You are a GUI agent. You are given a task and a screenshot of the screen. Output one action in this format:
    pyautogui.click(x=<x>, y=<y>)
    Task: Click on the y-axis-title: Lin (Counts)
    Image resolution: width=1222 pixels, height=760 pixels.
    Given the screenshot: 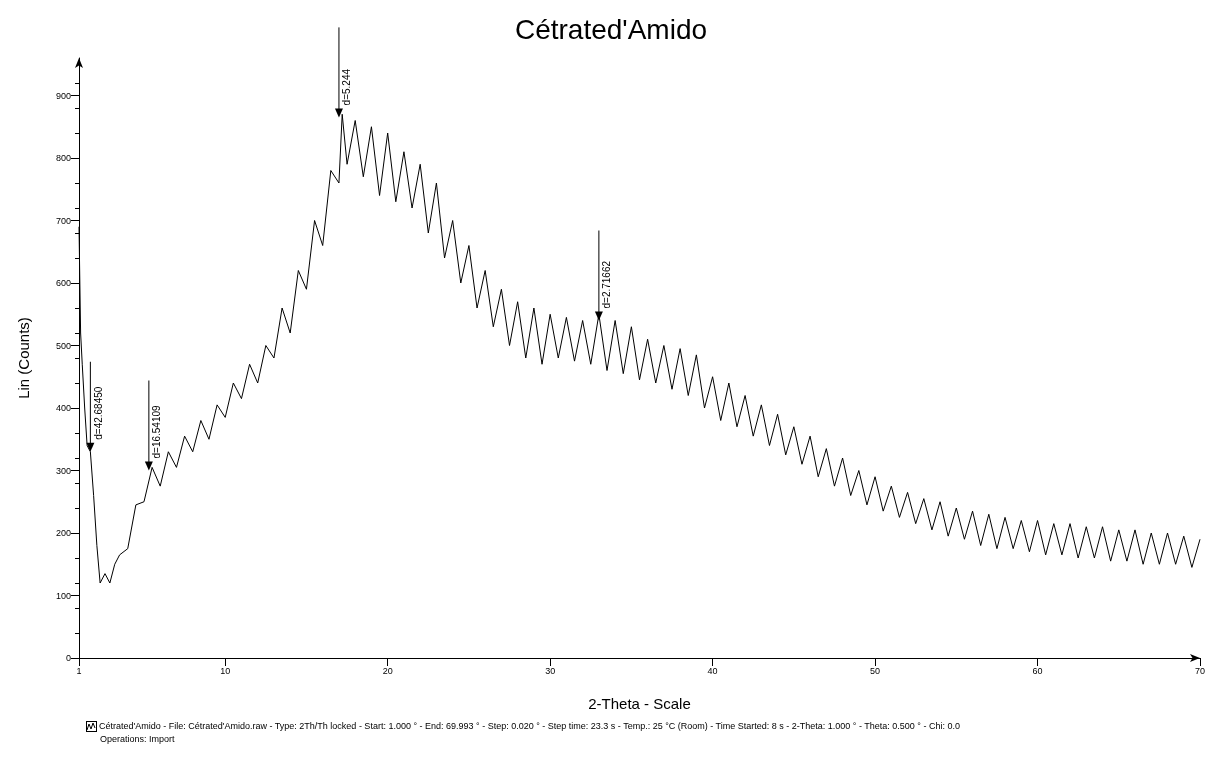 What is the action you would take?
    pyautogui.click(x=23, y=358)
    